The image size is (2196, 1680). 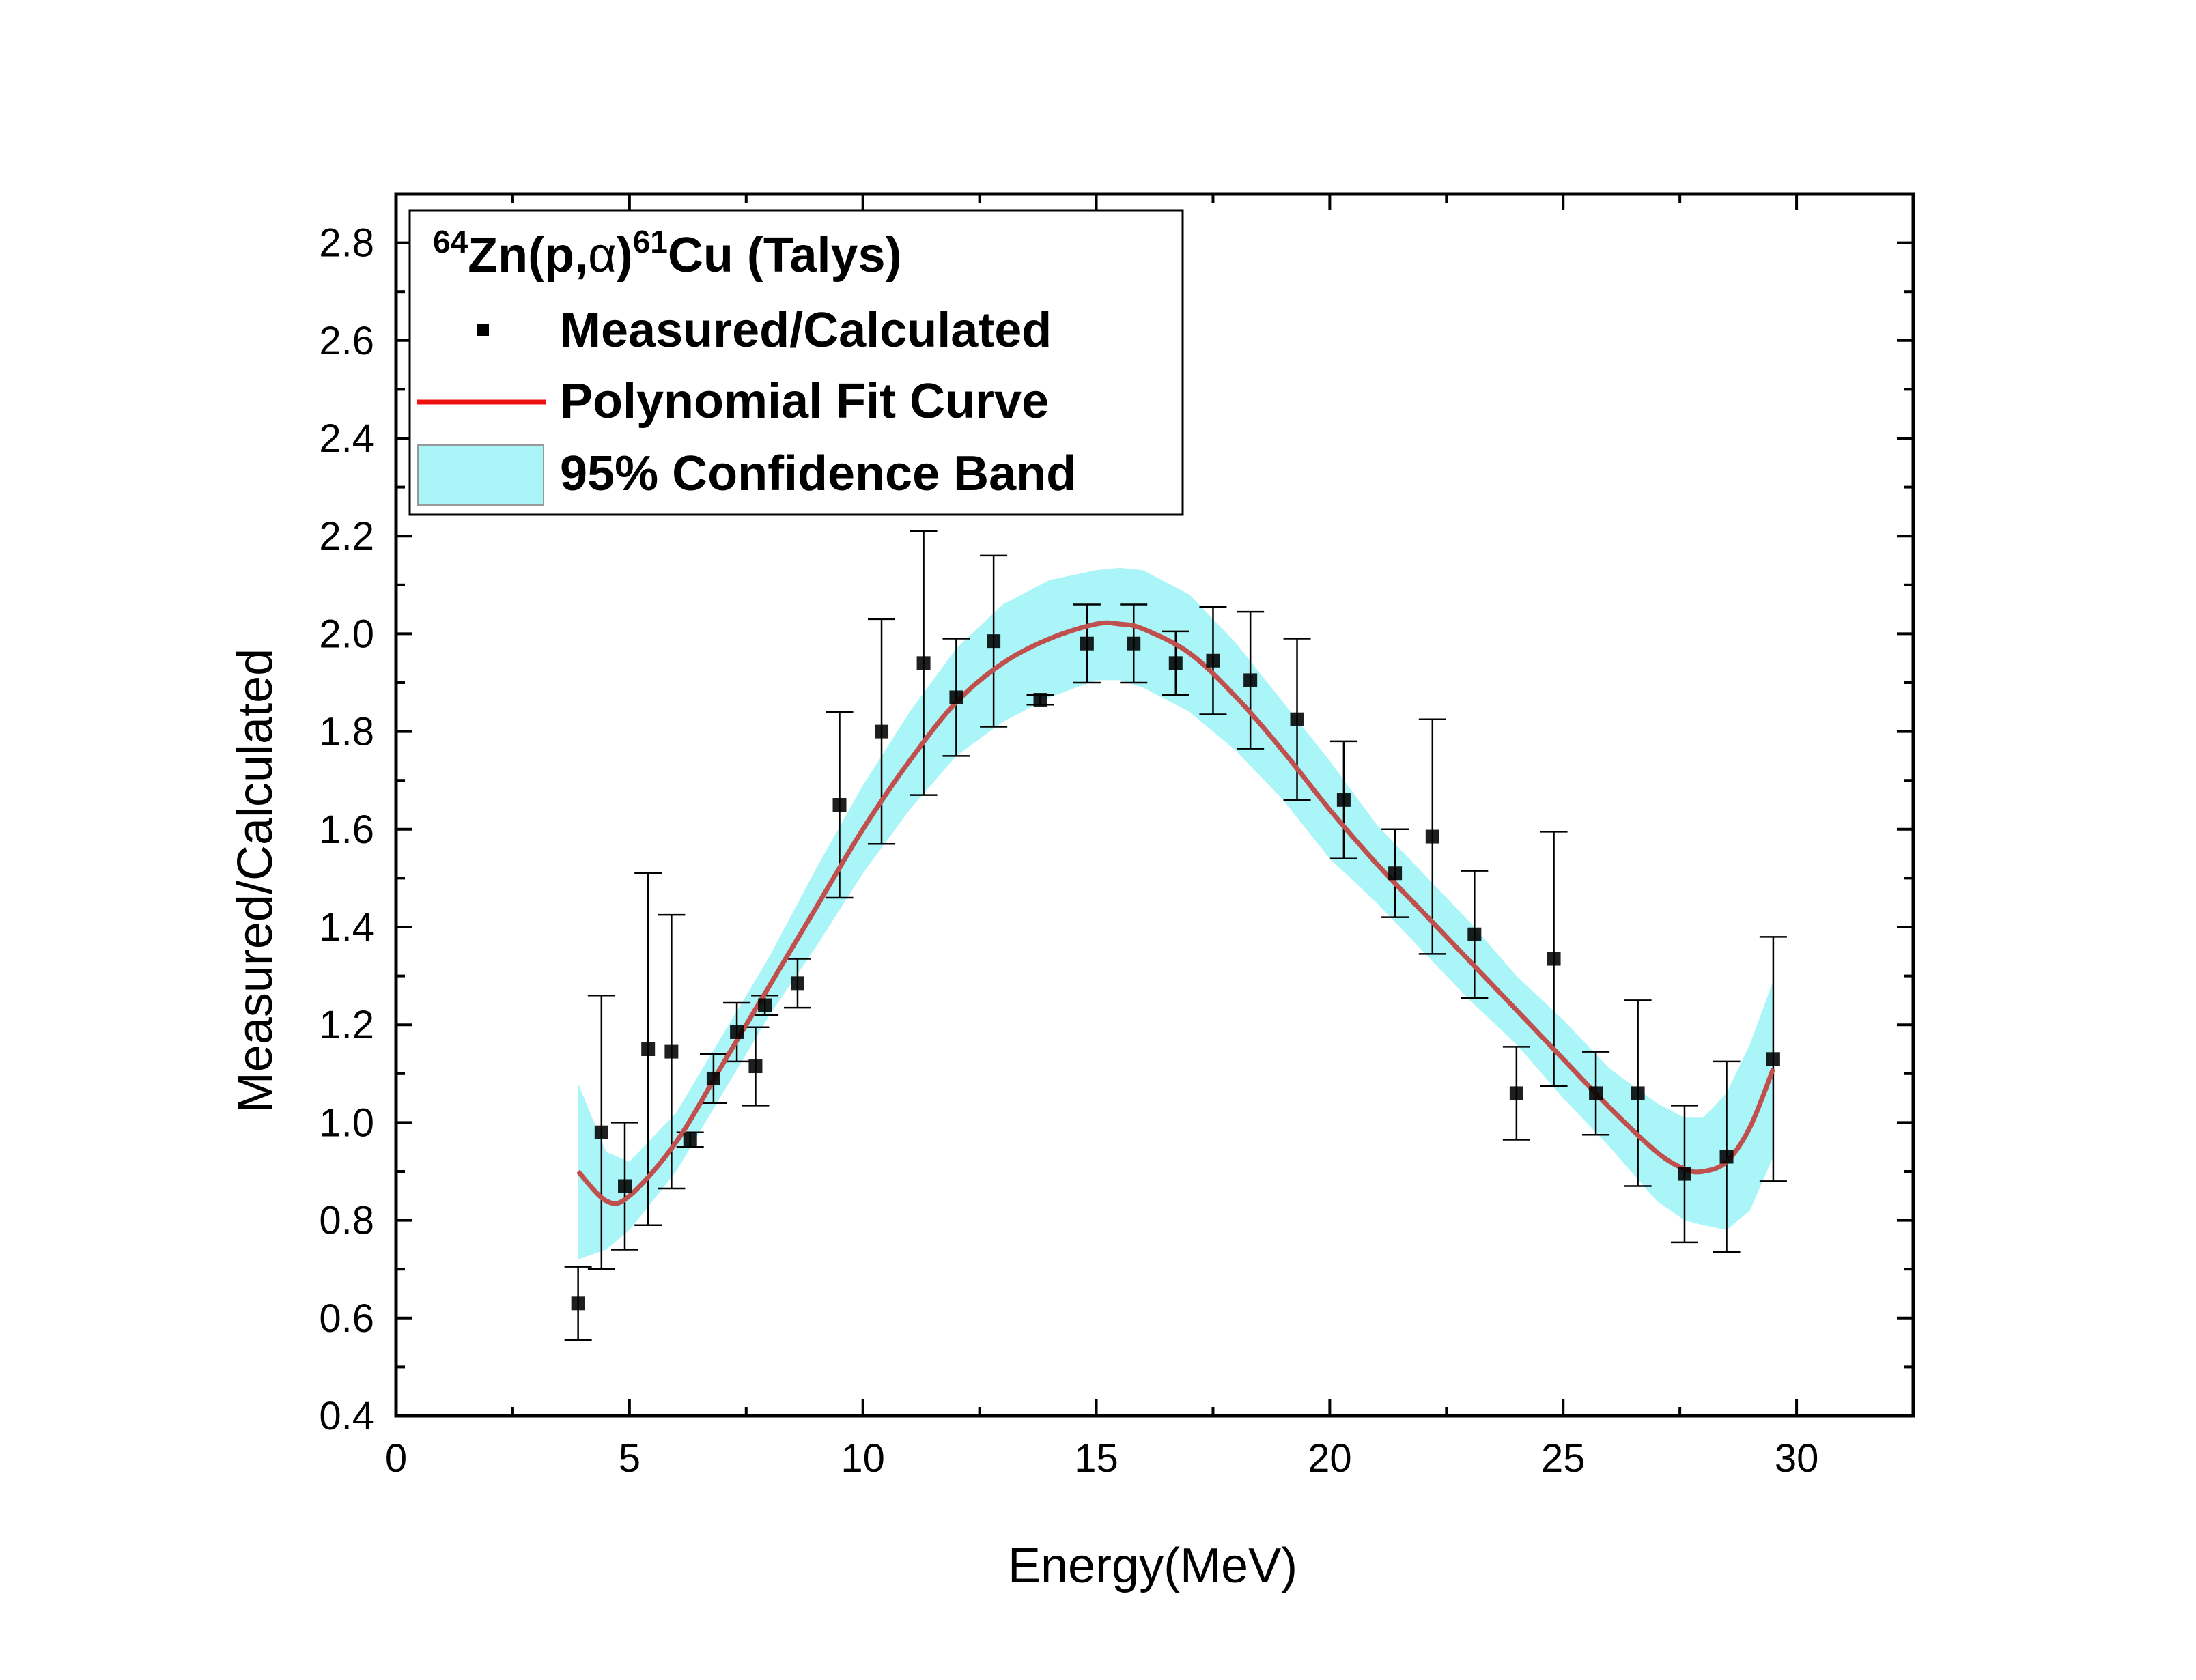 What do you see at coordinates (863, 1458) in the screenshot?
I see `x-tick-label: 10` at bounding box center [863, 1458].